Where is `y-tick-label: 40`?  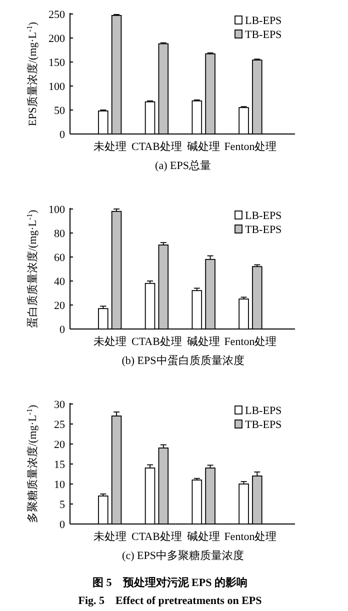 y-tick-label: 40 is located at coordinates (60, 282).